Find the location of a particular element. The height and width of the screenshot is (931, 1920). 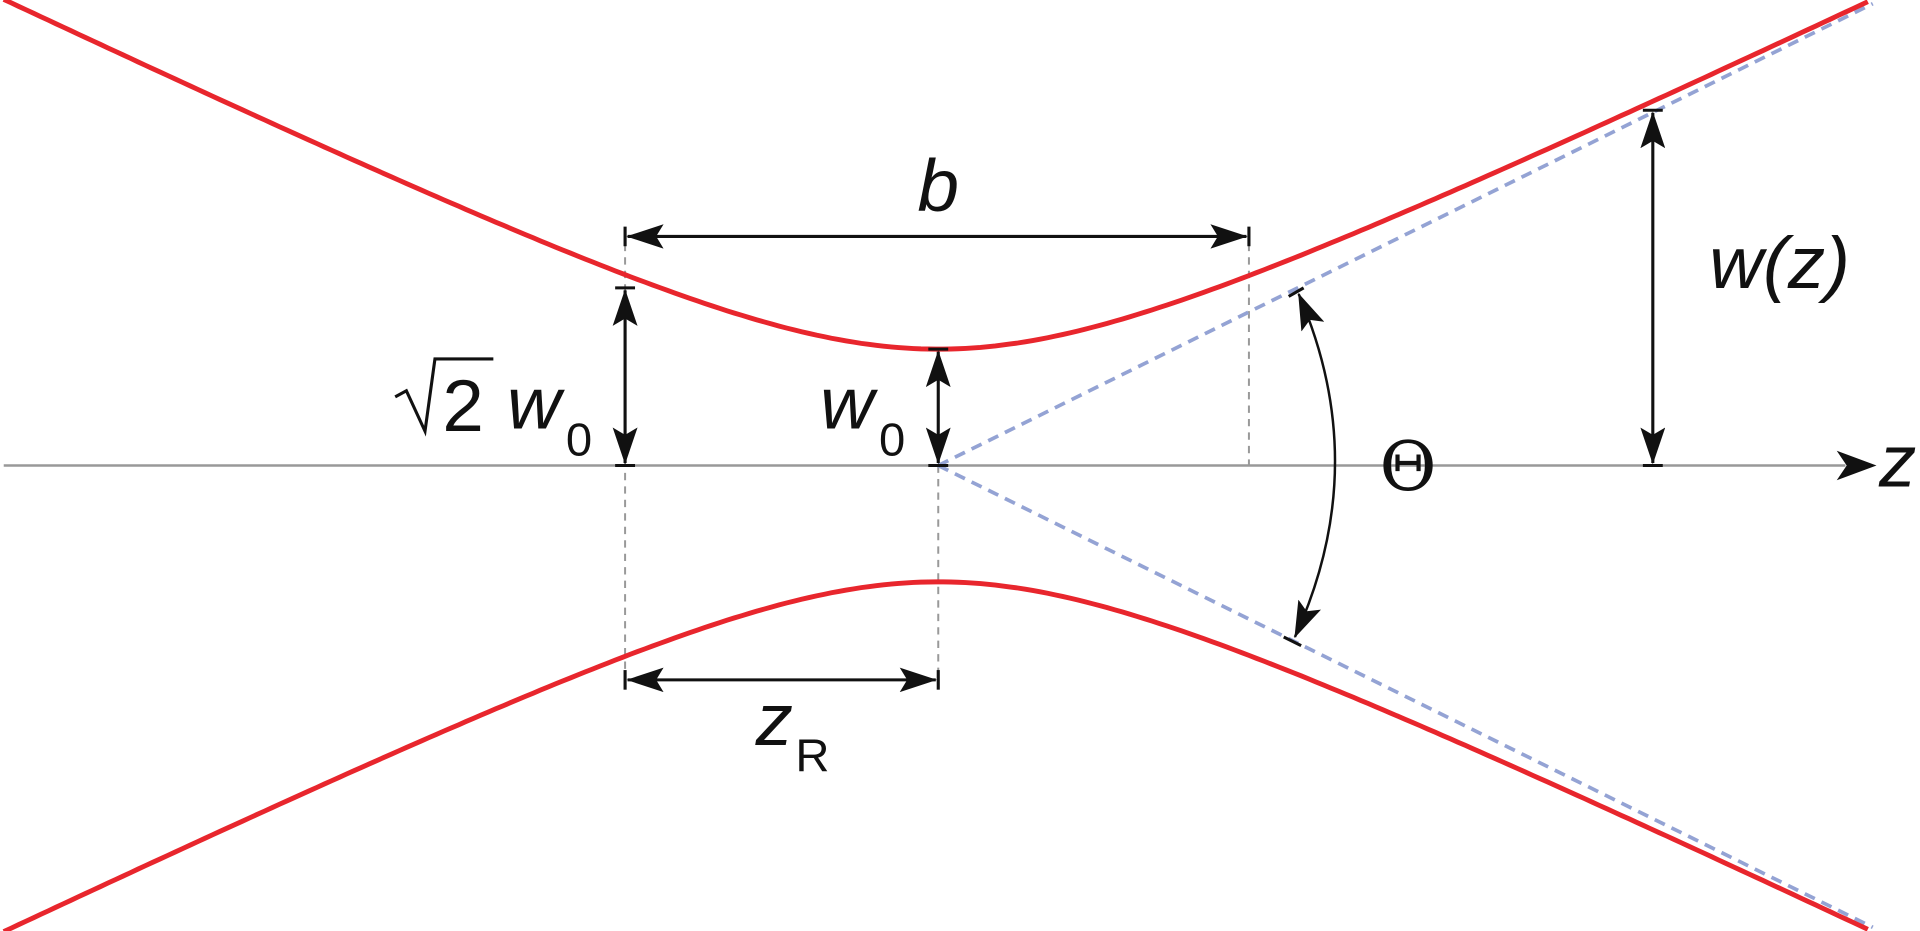

subscript: R is located at coordinates (812, 756).